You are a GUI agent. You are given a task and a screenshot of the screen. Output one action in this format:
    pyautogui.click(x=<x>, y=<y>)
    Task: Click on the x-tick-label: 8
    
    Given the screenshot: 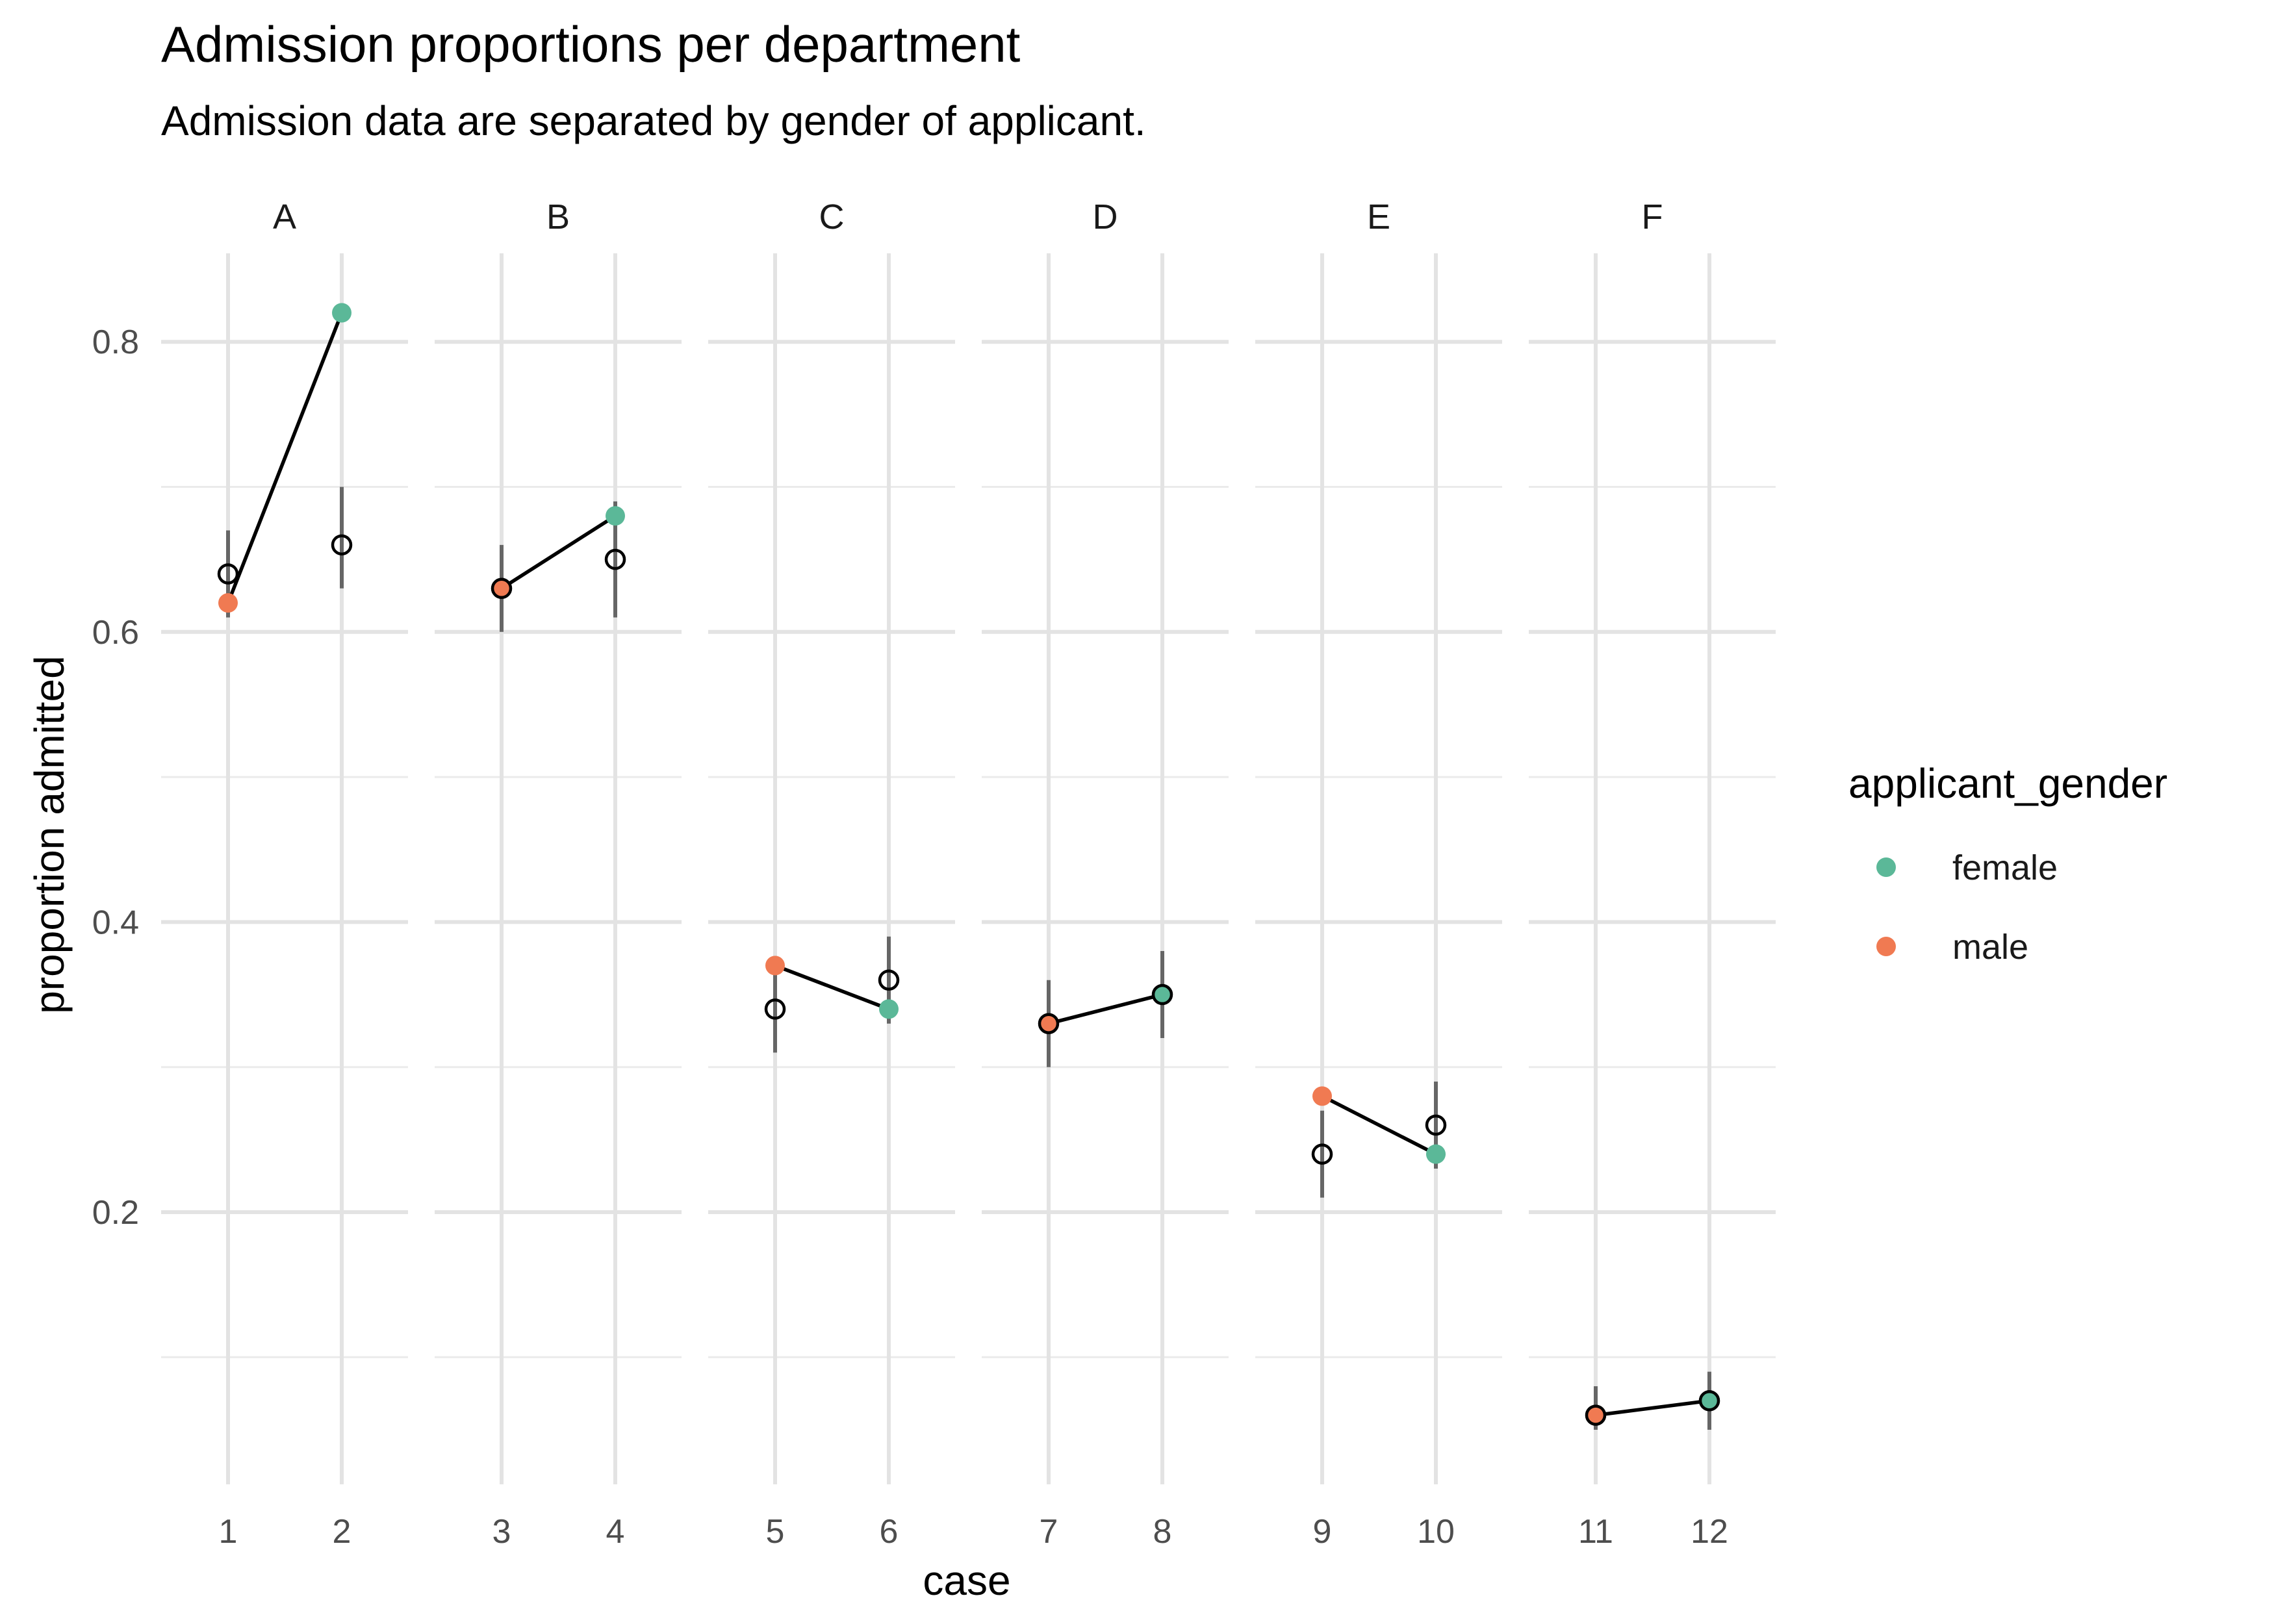 What is the action you would take?
    pyautogui.click(x=1162, y=1532)
    